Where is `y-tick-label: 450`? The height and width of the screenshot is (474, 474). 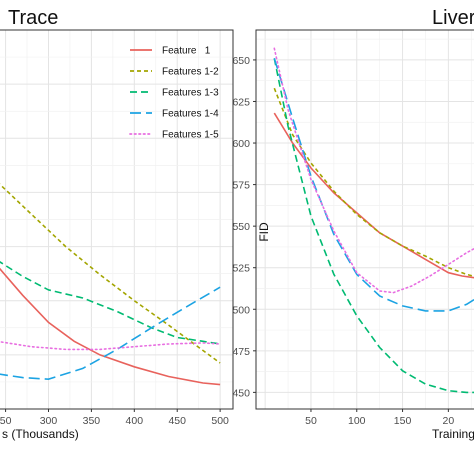
y-tick-label: 450 is located at coordinates (241, 393).